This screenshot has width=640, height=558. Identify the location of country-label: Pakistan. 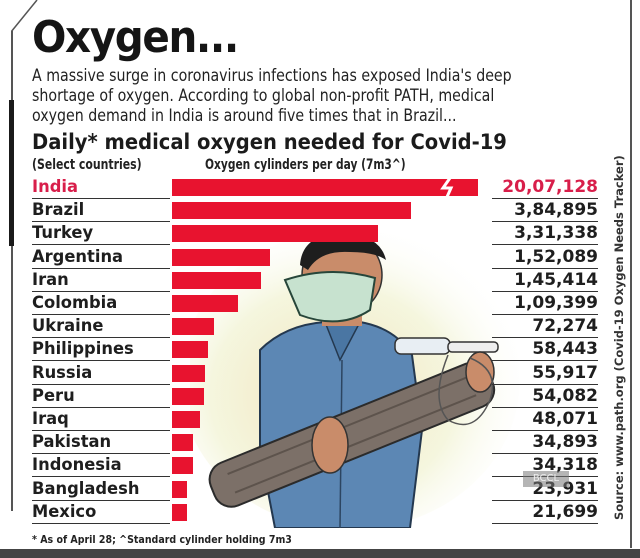
(101, 443).